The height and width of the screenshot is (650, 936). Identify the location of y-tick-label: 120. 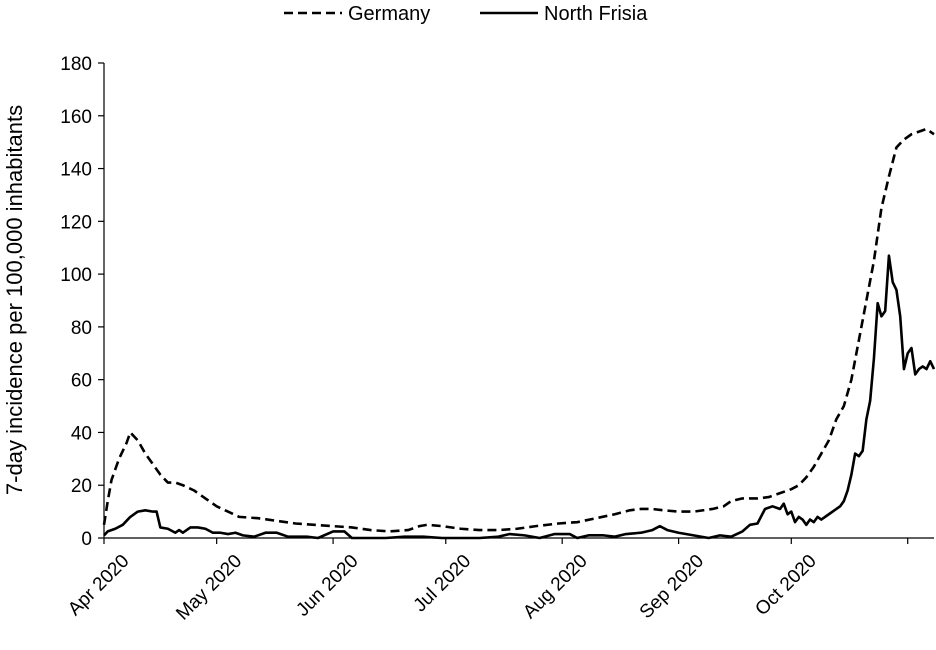
(76, 222).